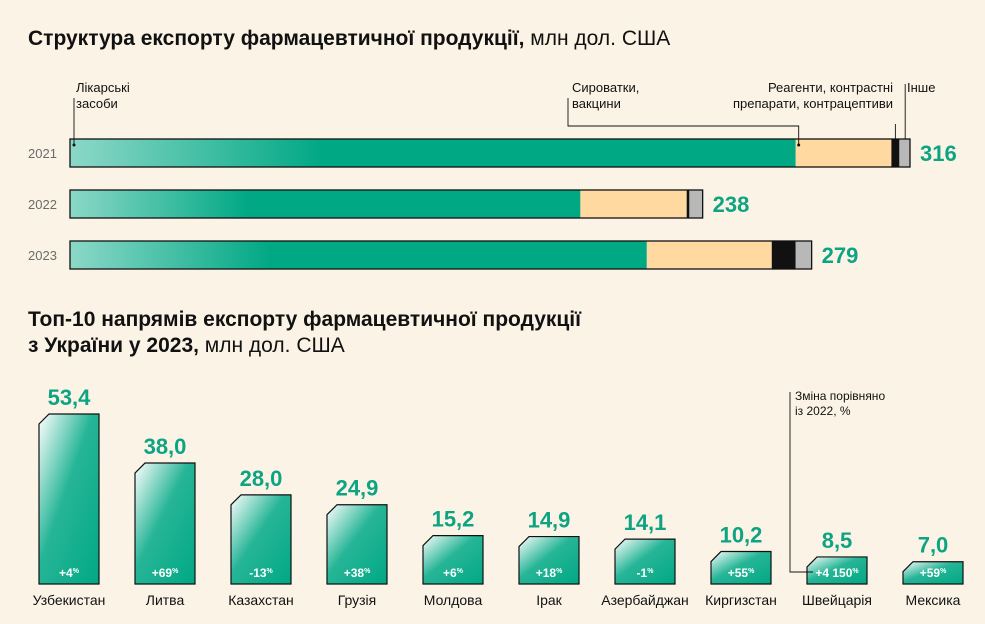 The image size is (985, 624). What do you see at coordinates (731, 204) in the screenshot?
I see `total-label: 238` at bounding box center [731, 204].